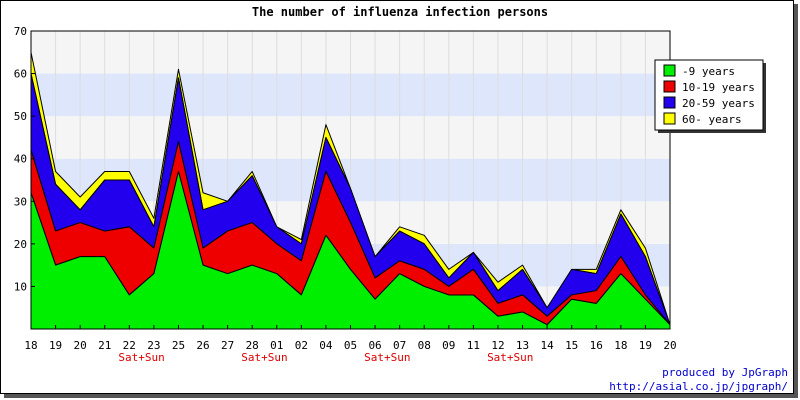 Image resolution: width=800 pixels, height=400 pixels. What do you see at coordinates (350, 345) in the screenshot?
I see `x-tick-label: 05` at bounding box center [350, 345].